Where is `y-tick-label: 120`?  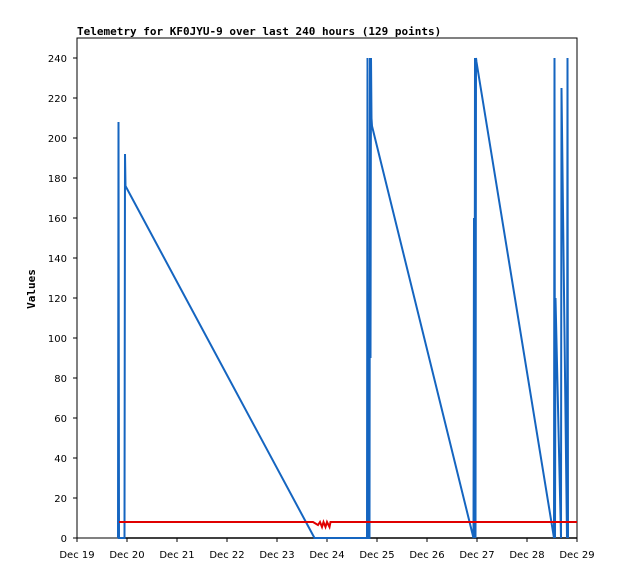 y-tick-label: 120 is located at coordinates (57, 299).